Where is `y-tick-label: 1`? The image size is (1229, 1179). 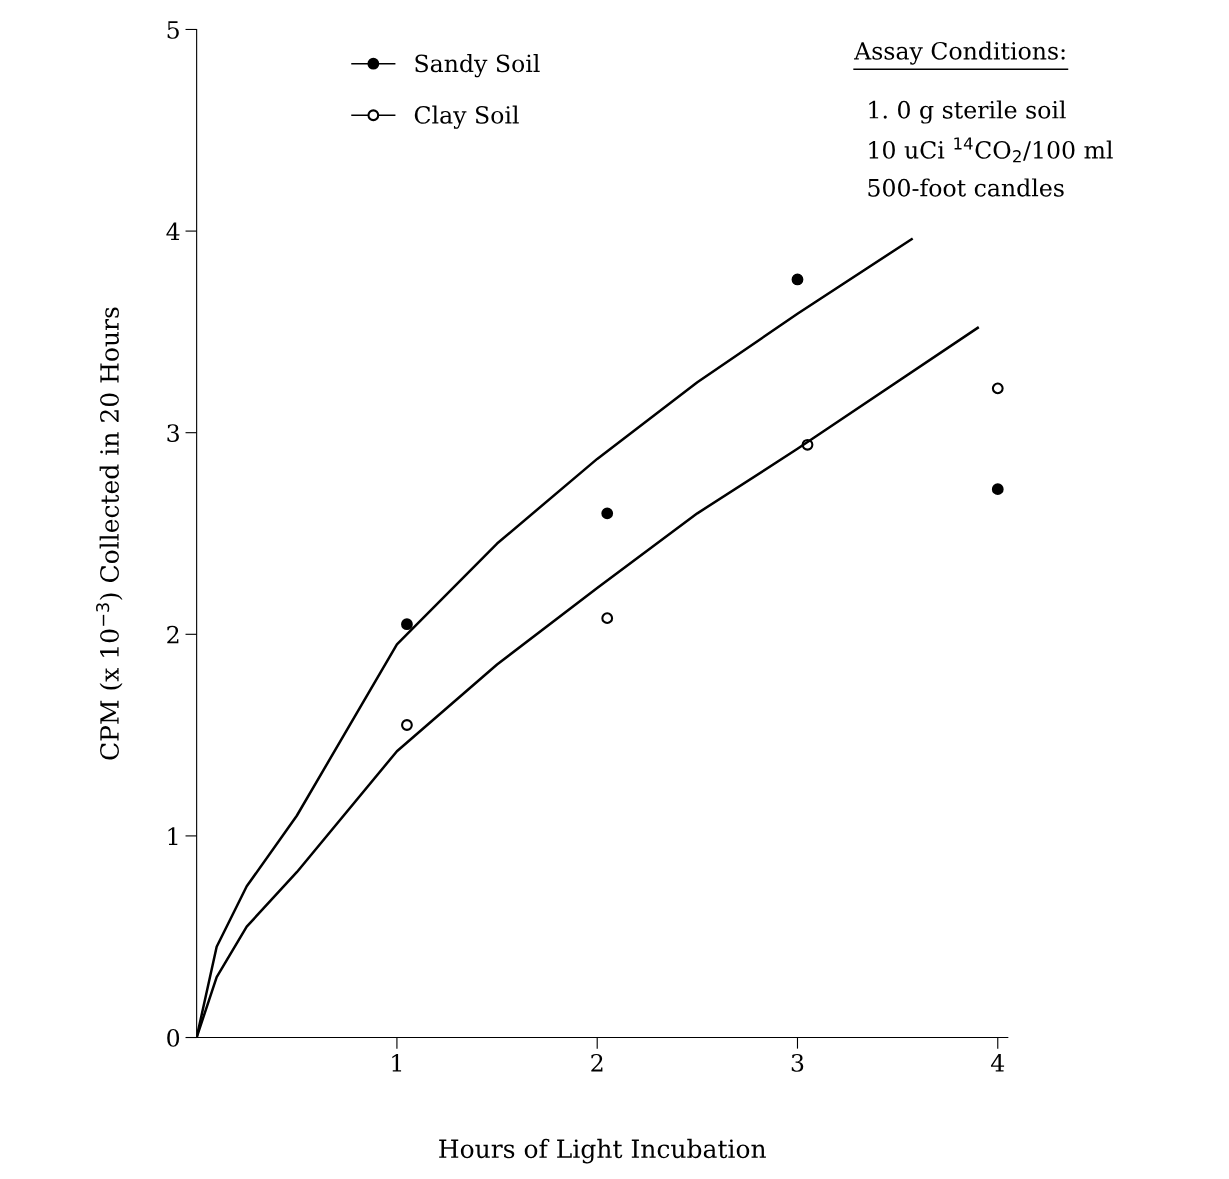
y-tick-label: 1 is located at coordinates (173, 836).